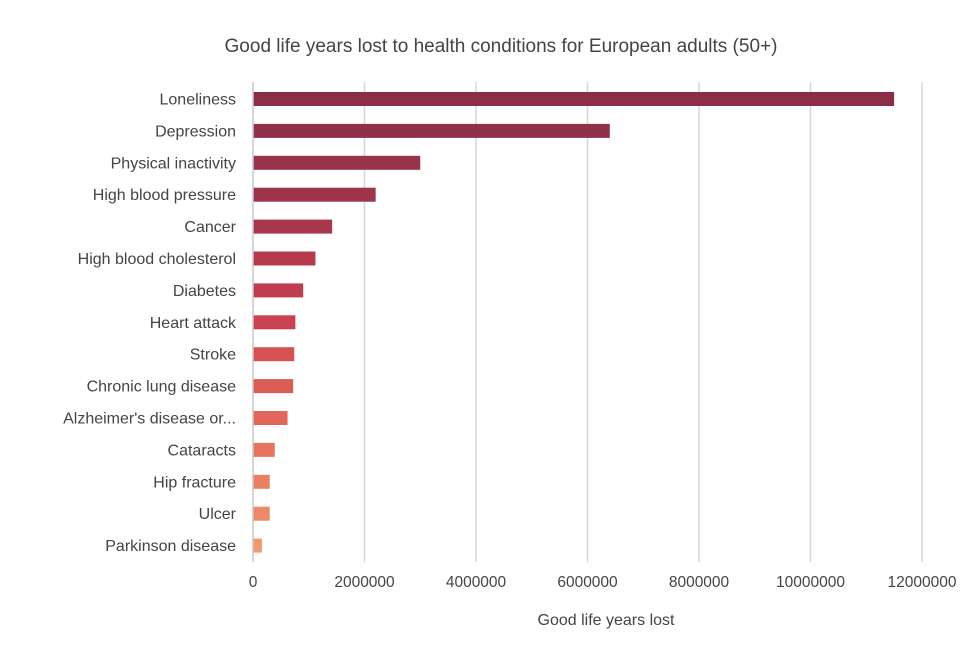  I want to click on x-tick-label: 2000000, so click(364, 582).